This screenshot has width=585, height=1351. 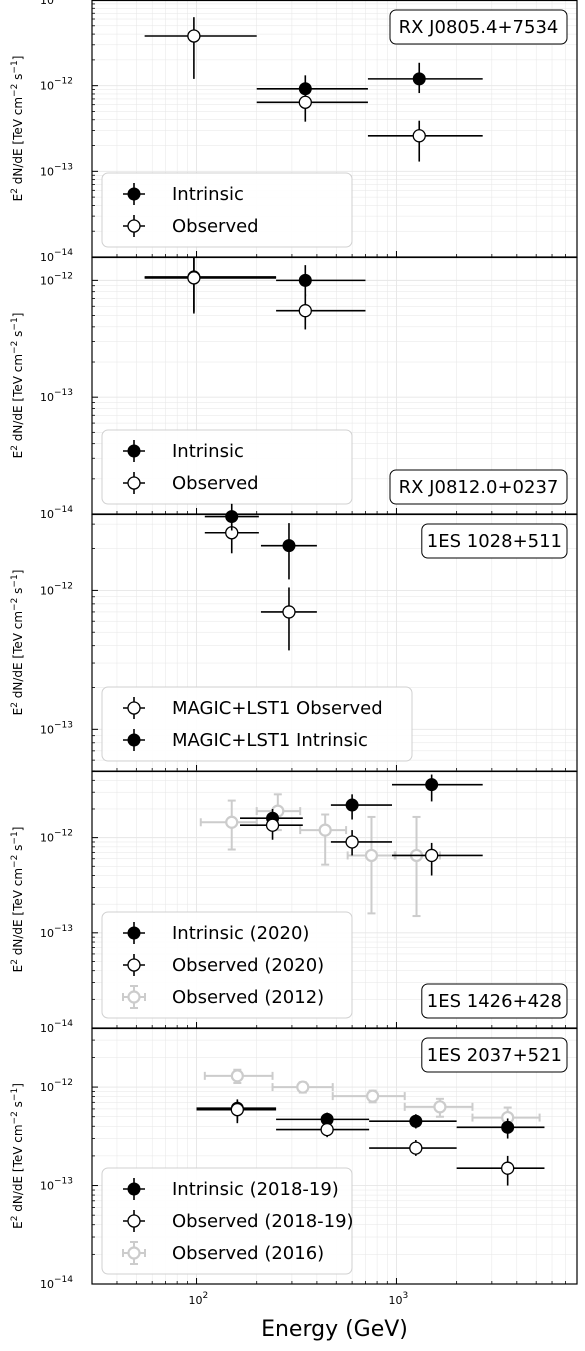 I want to click on source-label: 1ES 1028+511, so click(x=494, y=541).